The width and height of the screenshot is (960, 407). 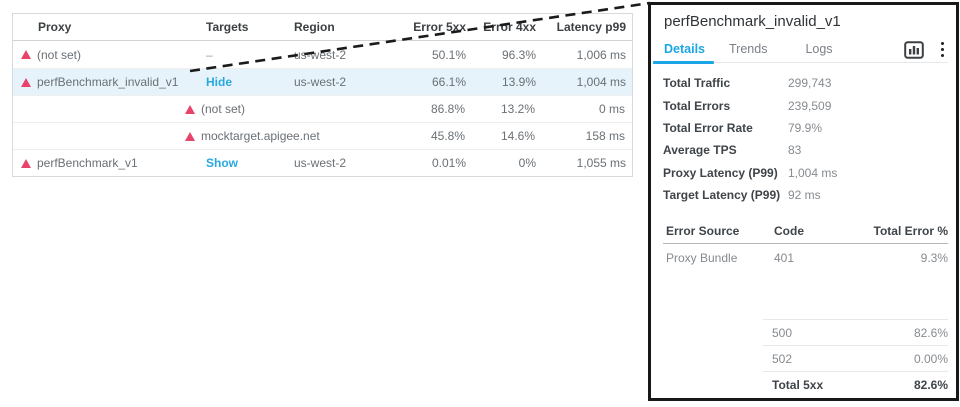 What do you see at coordinates (930, 384) in the screenshot?
I see `total-5xx-pct: 82.6%` at bounding box center [930, 384].